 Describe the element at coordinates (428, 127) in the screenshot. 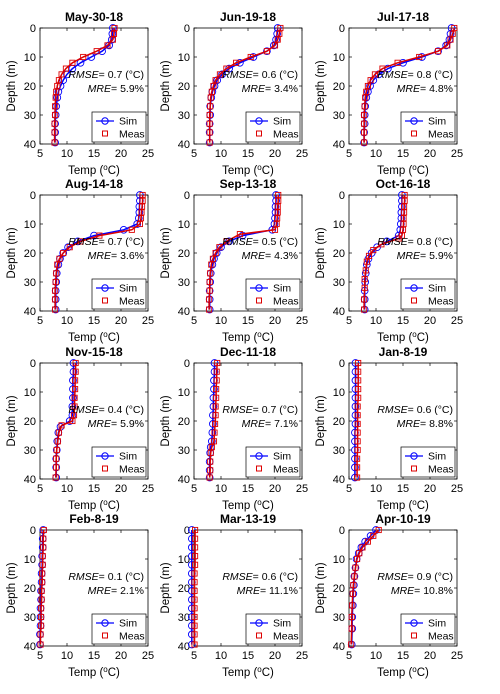

I see `legend-box` at that location.